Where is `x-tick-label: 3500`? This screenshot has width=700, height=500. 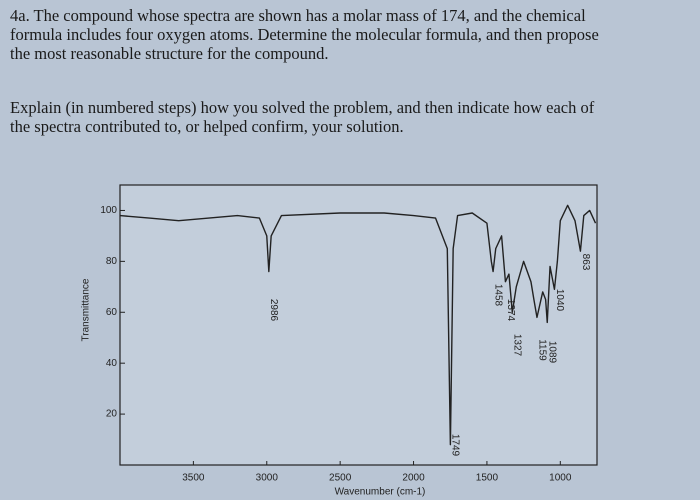
x-tick-label: 3500 is located at coordinates (193, 478).